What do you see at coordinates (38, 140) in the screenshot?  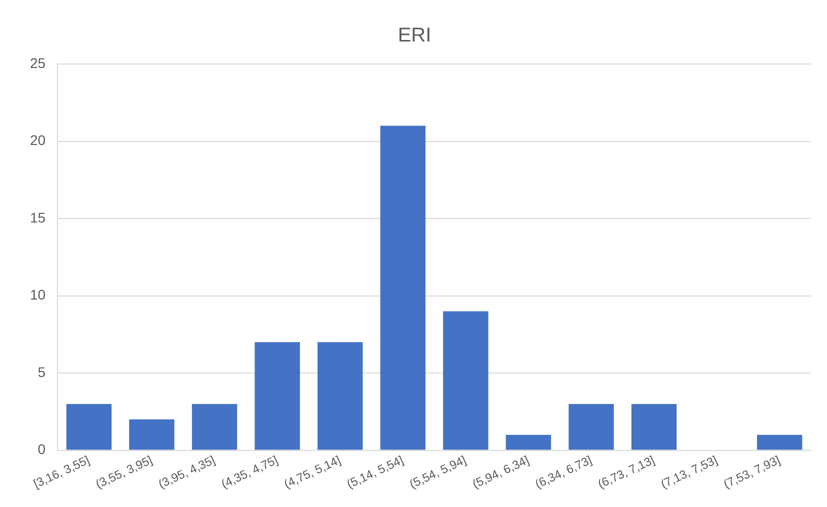 I see `y-tick-label: 20` at bounding box center [38, 140].